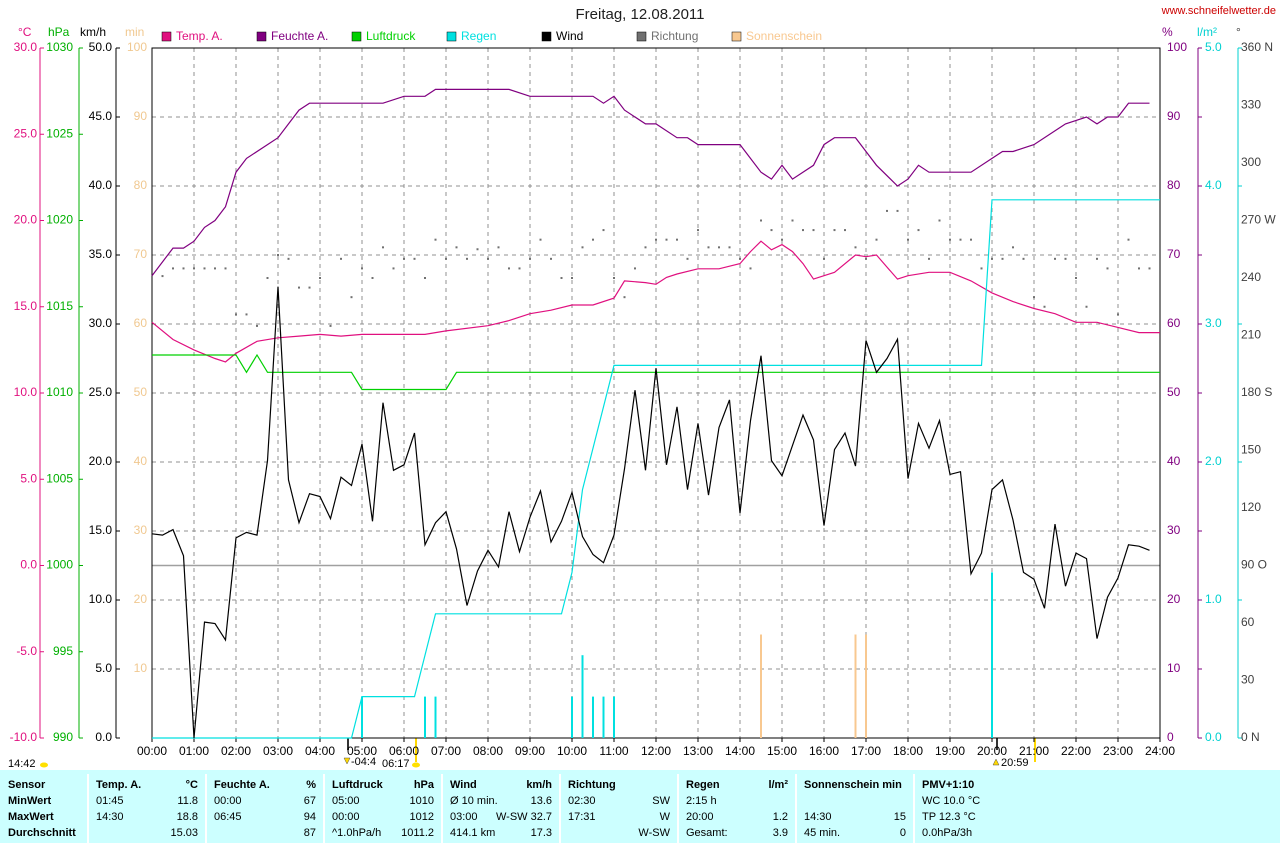  Describe the element at coordinates (950, 751) in the screenshot. I see `x-tick-label: 19:00` at that location.